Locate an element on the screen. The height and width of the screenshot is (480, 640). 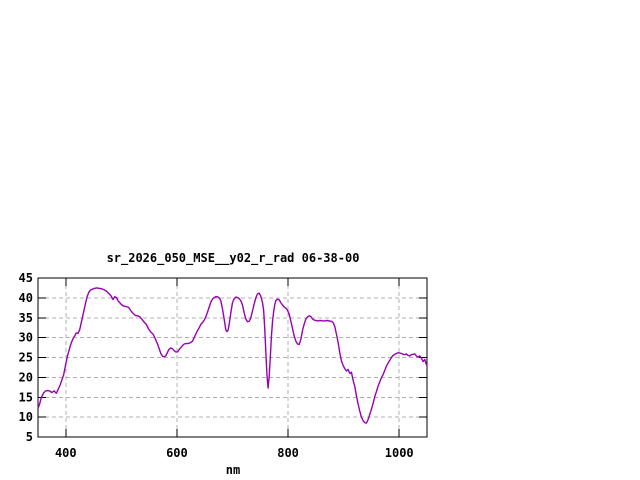
y-tick-label: 10 is located at coordinates (26, 417).